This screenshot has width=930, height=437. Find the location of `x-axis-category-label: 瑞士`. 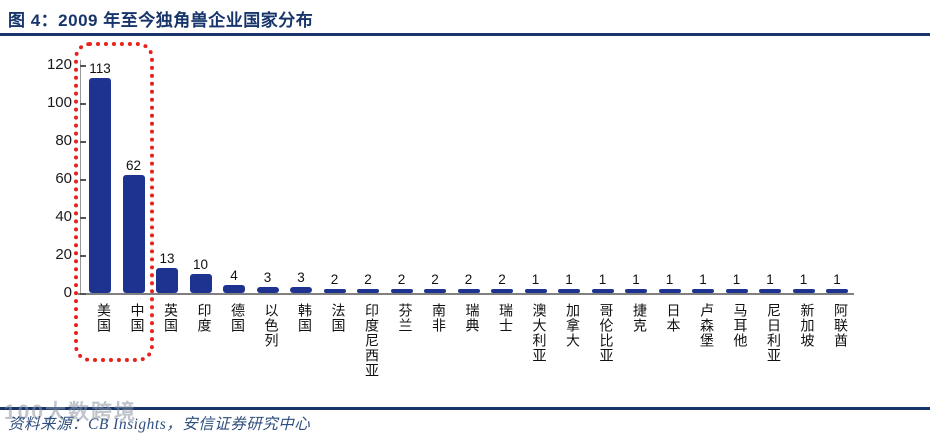

x-axis-category-label: 瑞士 is located at coordinates (506, 318).